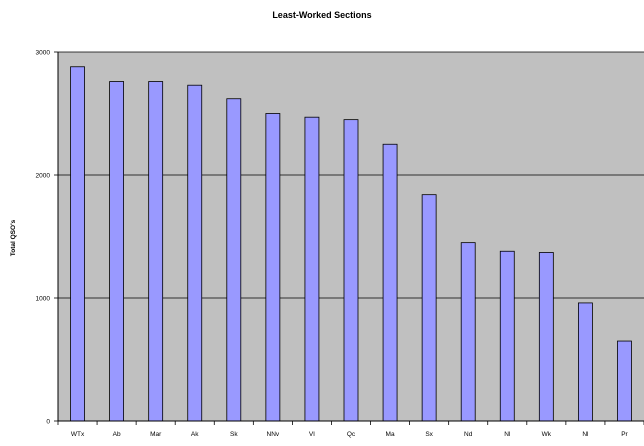 The image size is (644, 446). Describe the element at coordinates (43, 176) in the screenshot. I see `y-tick-label: 2000` at that location.